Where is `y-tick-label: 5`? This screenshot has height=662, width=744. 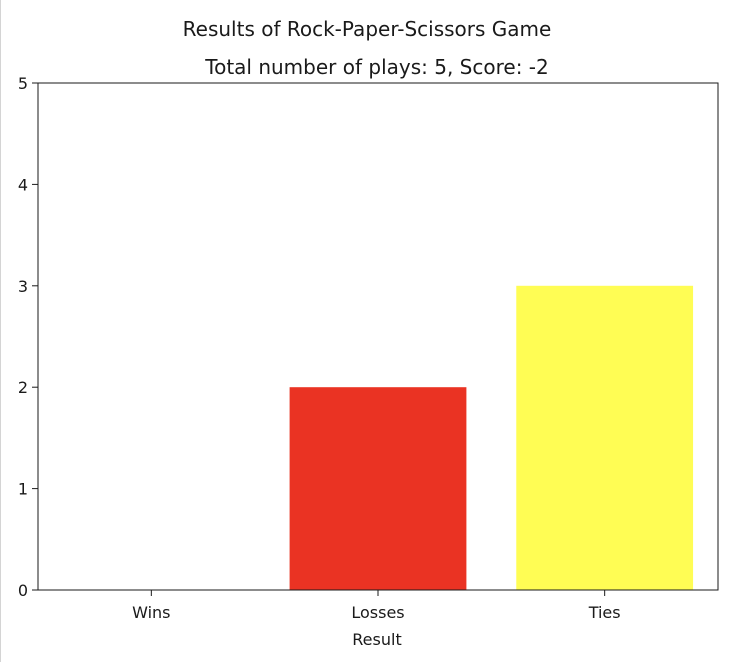 y-tick-label: 5 is located at coordinates (23, 83).